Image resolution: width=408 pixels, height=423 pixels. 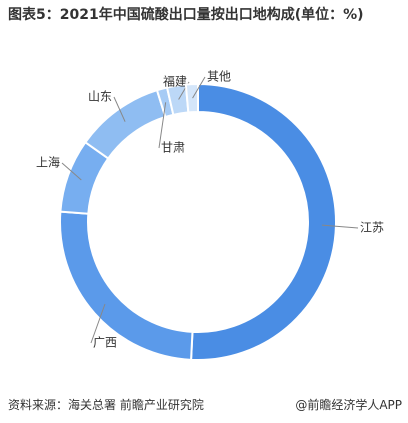 What do you see at coordinates (173, 148) in the screenshot?
I see `segment-label: 甘肃` at bounding box center [173, 148].